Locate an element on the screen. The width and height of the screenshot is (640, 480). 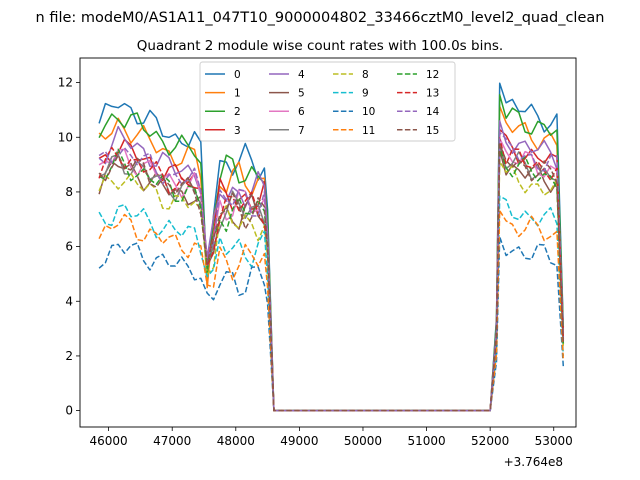
legend-label-14: 14 is located at coordinates (433, 112).